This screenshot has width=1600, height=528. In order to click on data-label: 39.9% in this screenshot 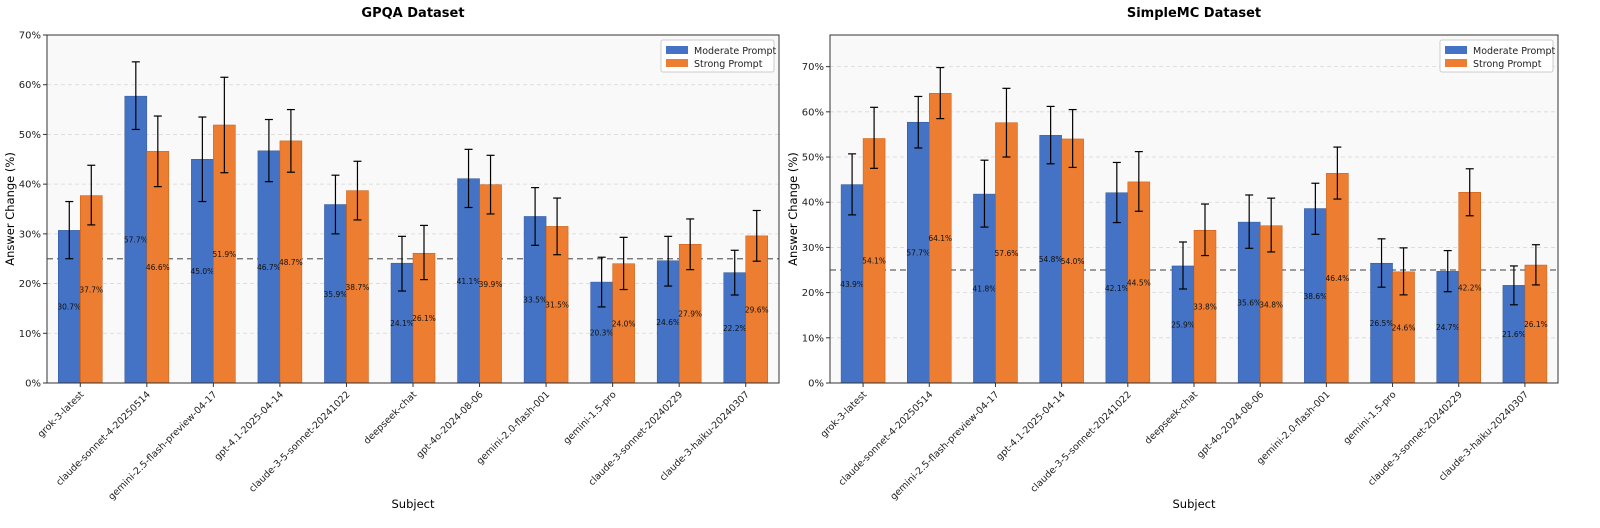, I will do `click(491, 284)`.